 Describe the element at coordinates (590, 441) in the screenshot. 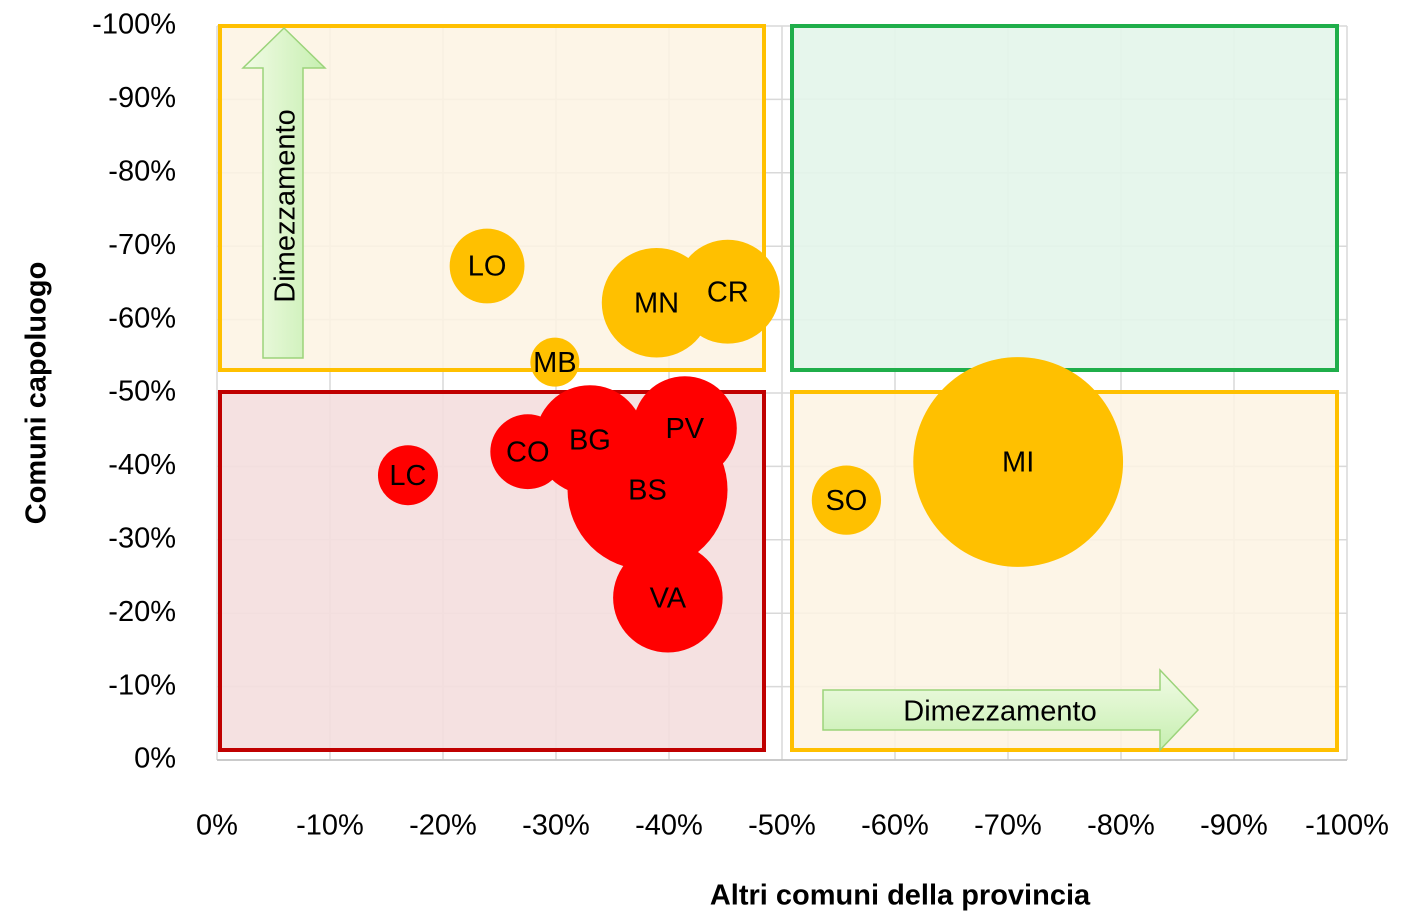

I see `bubble-label: BG` at that location.